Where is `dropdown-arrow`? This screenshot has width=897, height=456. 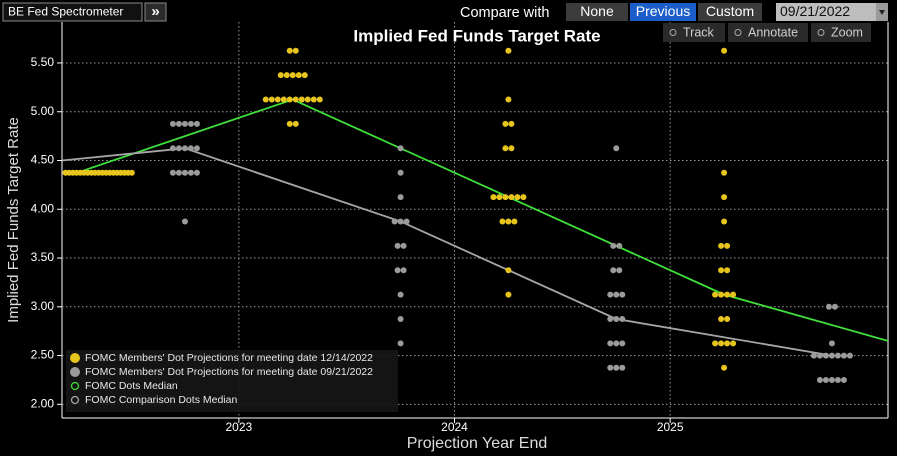
dropdown-arrow is located at coordinates (882, 12).